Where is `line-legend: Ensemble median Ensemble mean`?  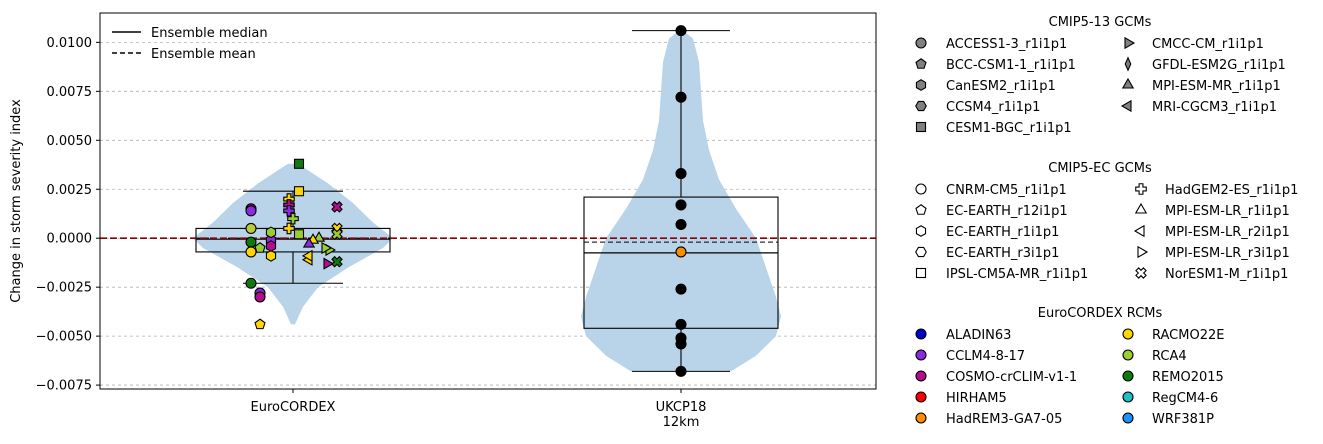
line-legend: Ensemble median Ensemble mean is located at coordinates (190, 44).